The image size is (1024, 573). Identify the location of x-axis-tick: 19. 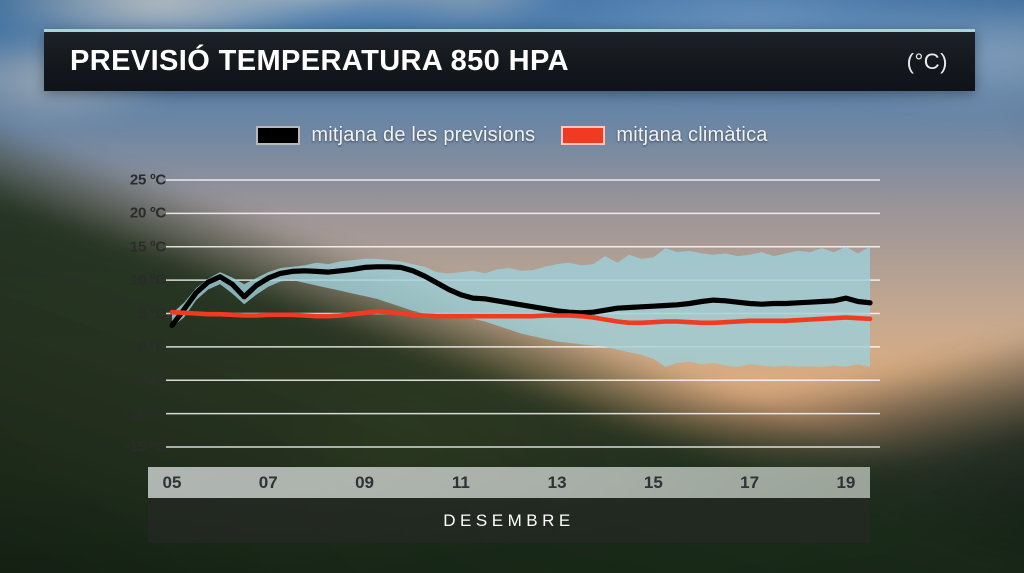
(846, 482).